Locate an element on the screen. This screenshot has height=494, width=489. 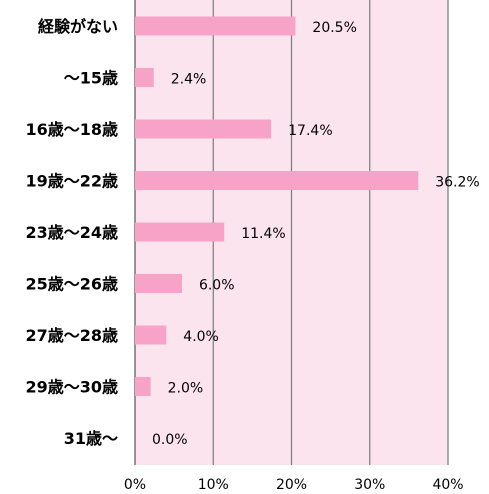
value-label: 20.5% is located at coordinates (334, 28).